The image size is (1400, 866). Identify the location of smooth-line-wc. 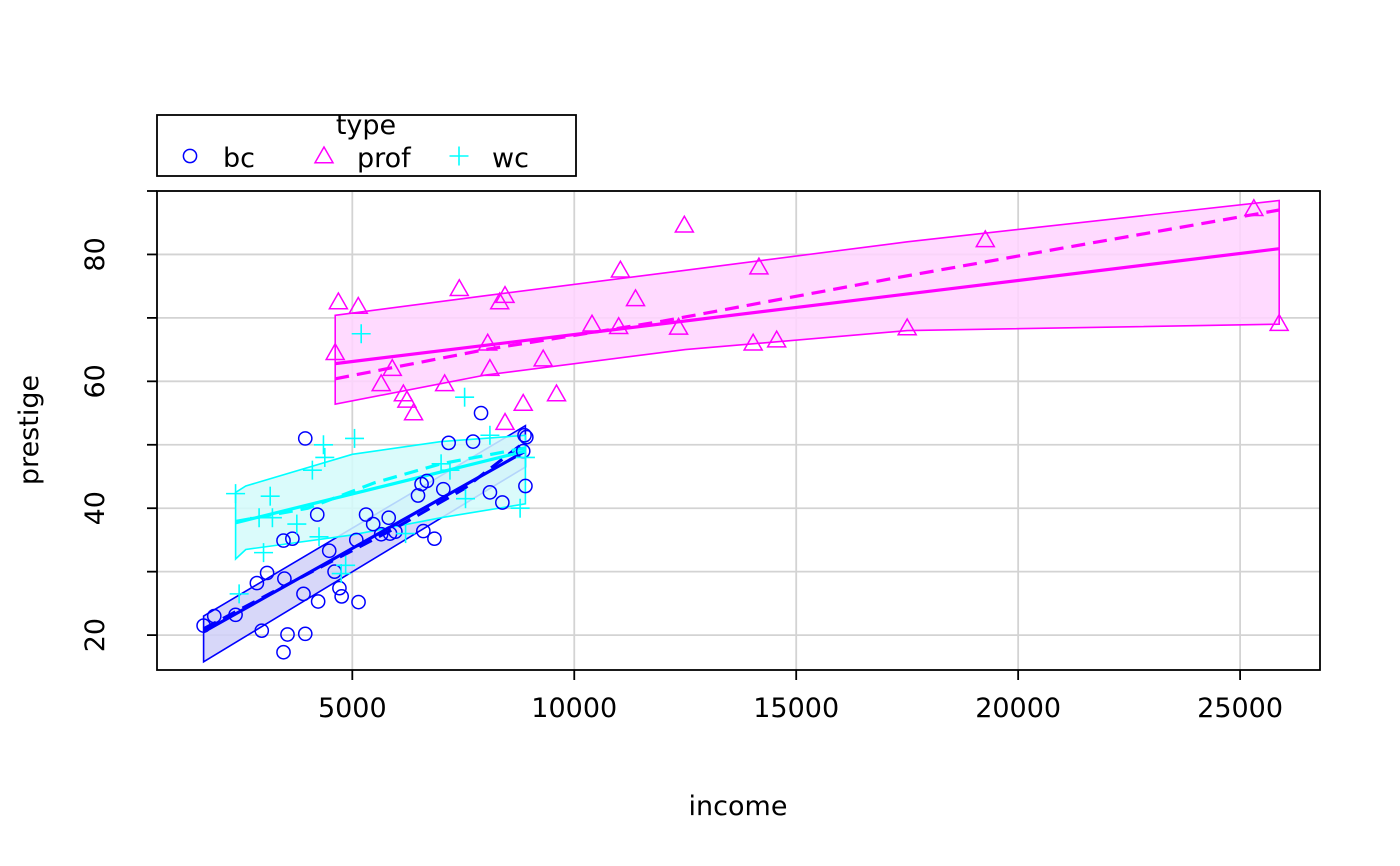
(380, 485).